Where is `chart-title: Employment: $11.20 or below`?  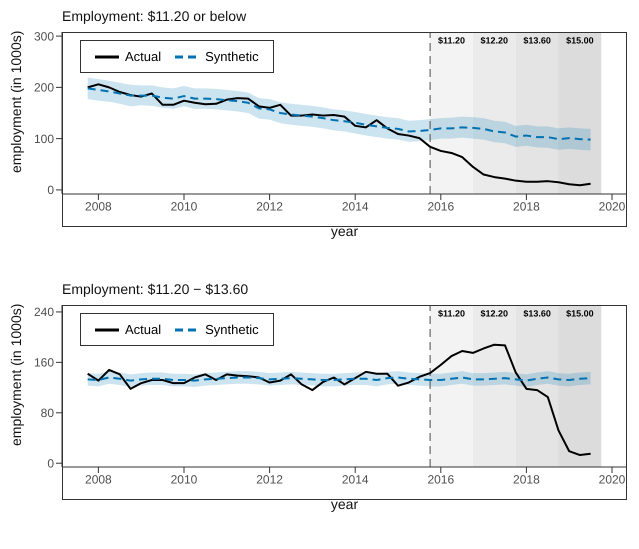 chart-title: Employment: $11.20 or below is located at coordinates (155, 17).